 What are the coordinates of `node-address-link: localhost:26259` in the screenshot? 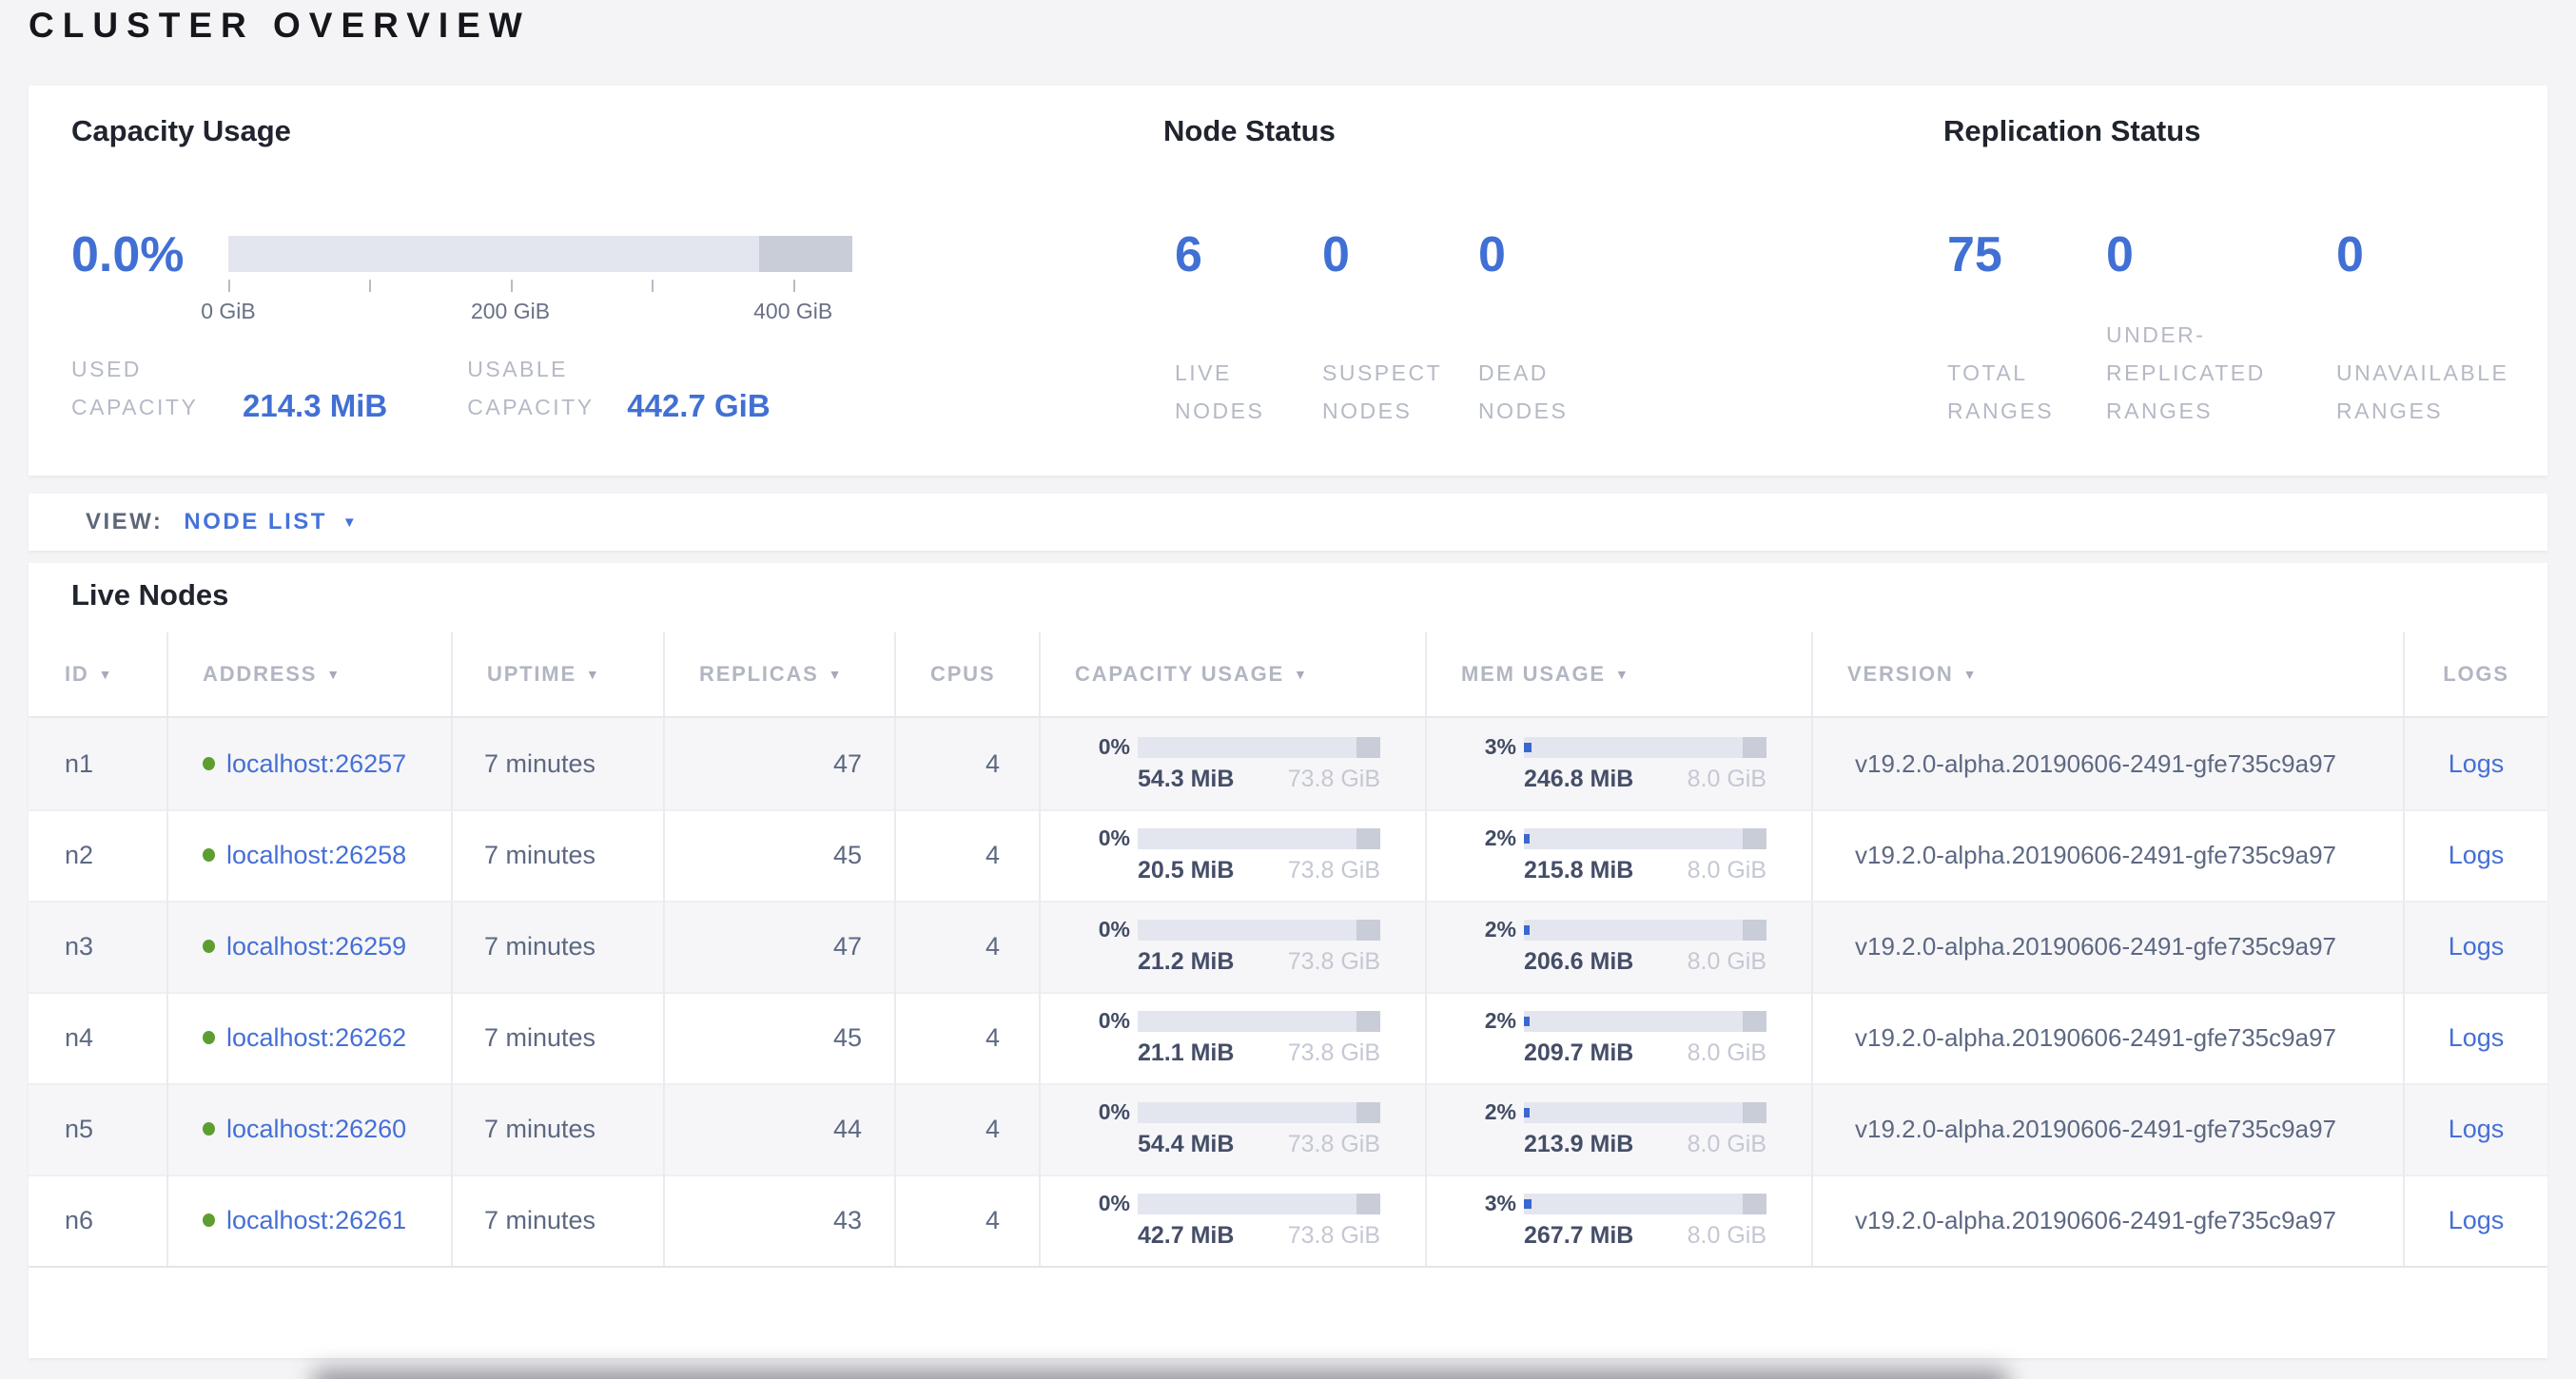 It's located at (316, 946).